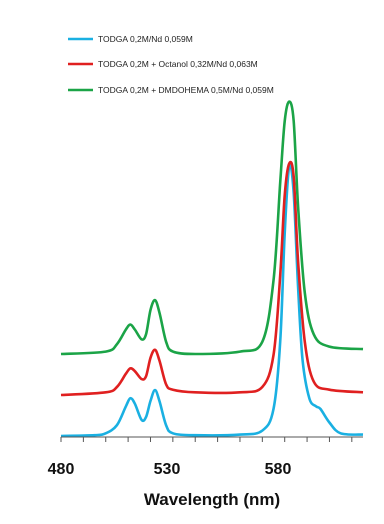 This screenshot has width=384, height=524. Describe the element at coordinates (145, 39) in the screenshot. I see `legend-label-0: TODGA 0,2M/Nd 0,059M` at that location.